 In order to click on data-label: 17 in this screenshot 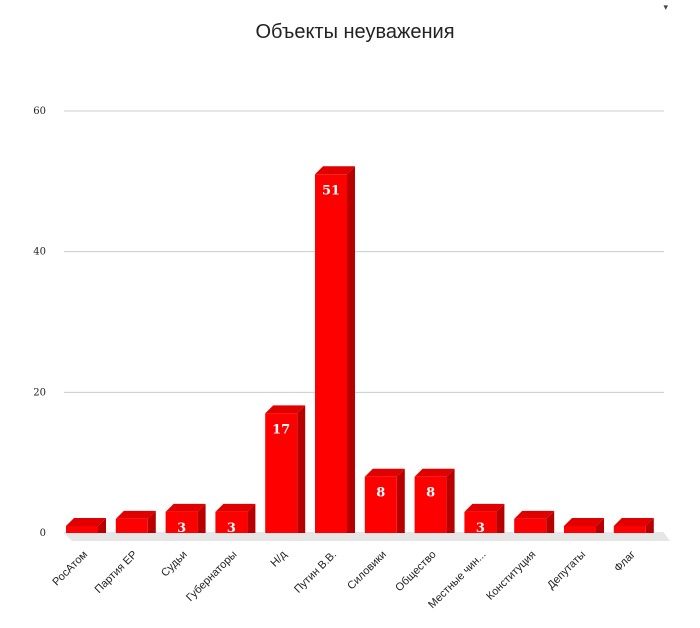, I will do `click(281, 429)`.